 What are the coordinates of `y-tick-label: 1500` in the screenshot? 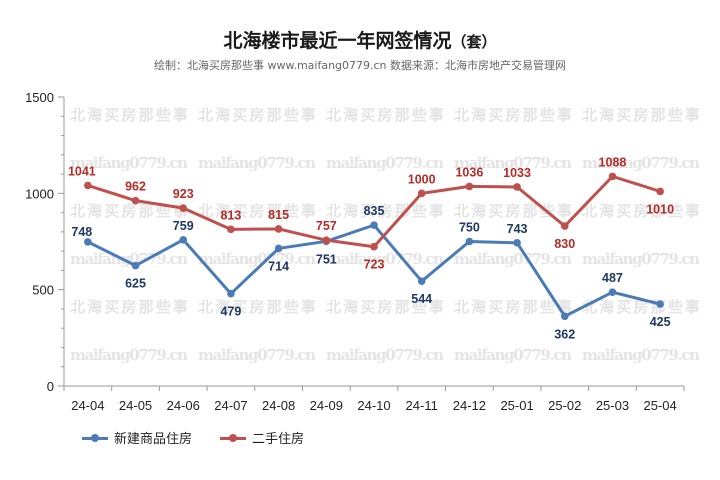 It's located at (39, 97).